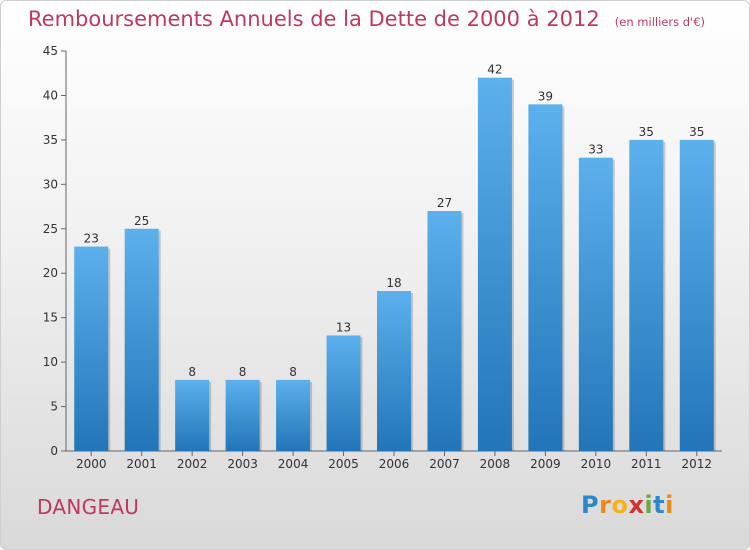 The width and height of the screenshot is (750, 550). Describe the element at coordinates (343, 464) in the screenshot. I see `x-tick-label: 2005` at that location.